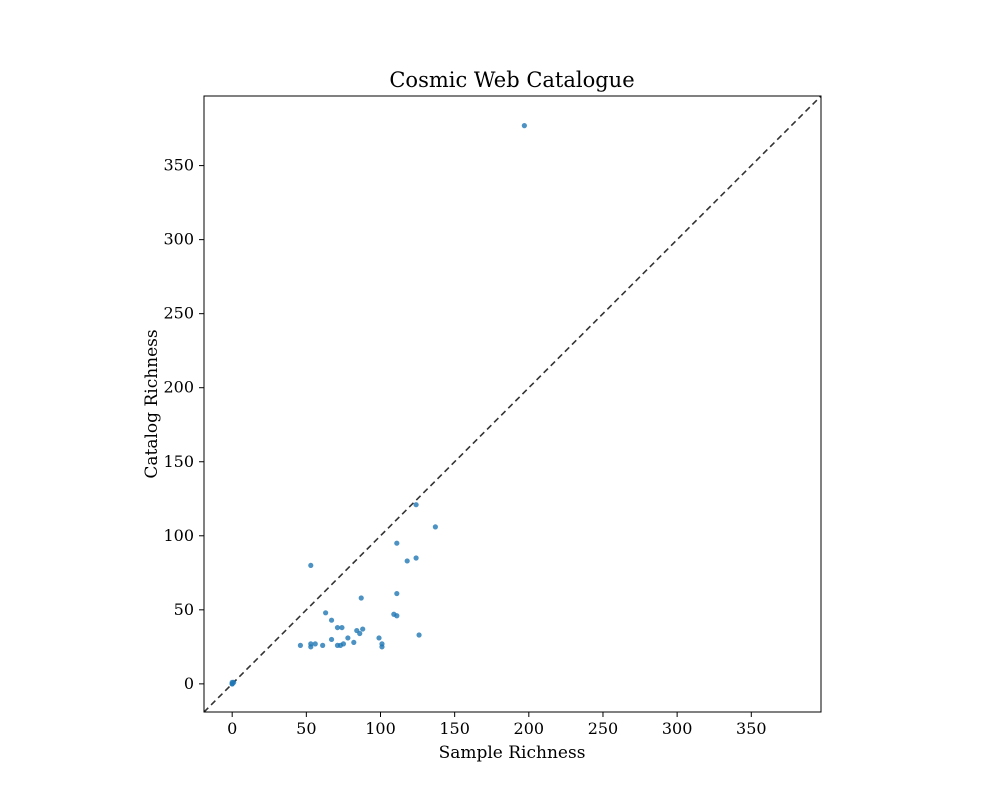  I want to click on x-tick-label: 100, so click(380, 728).